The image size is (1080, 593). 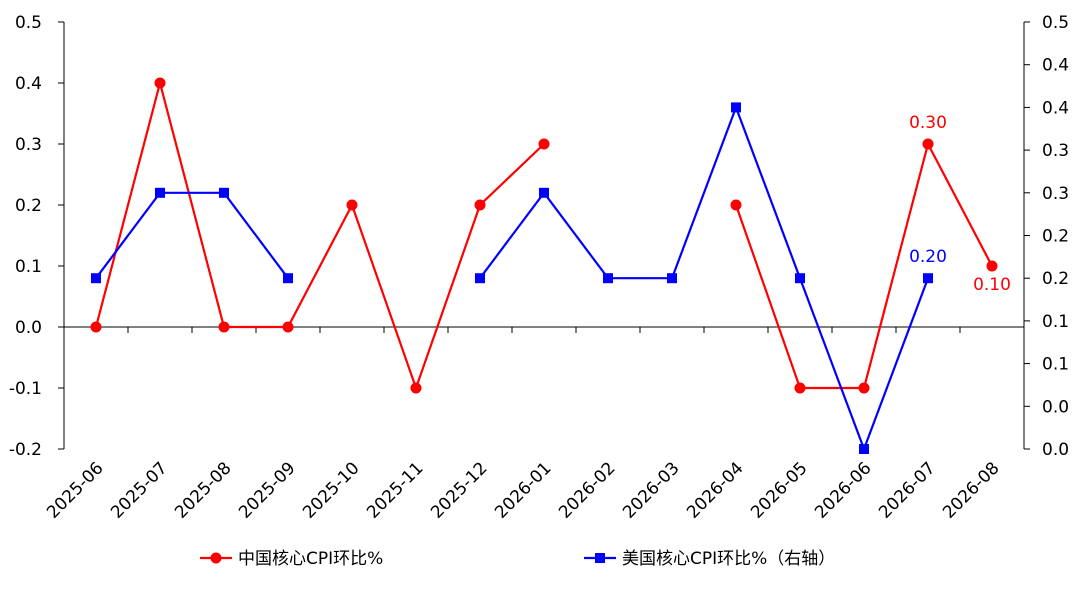 I want to click on x-tick-label: 2026-02, so click(x=587, y=490).